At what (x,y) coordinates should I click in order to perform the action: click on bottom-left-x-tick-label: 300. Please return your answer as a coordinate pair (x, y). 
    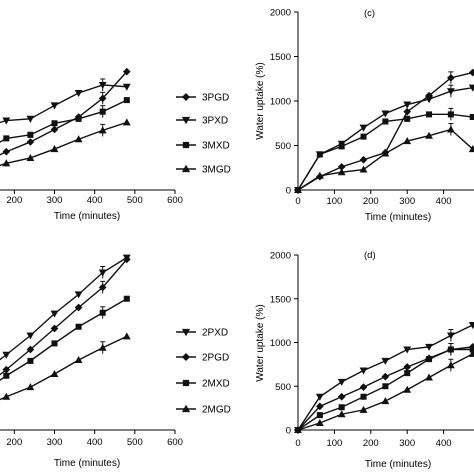
    Looking at the image, I should click on (55, 442).